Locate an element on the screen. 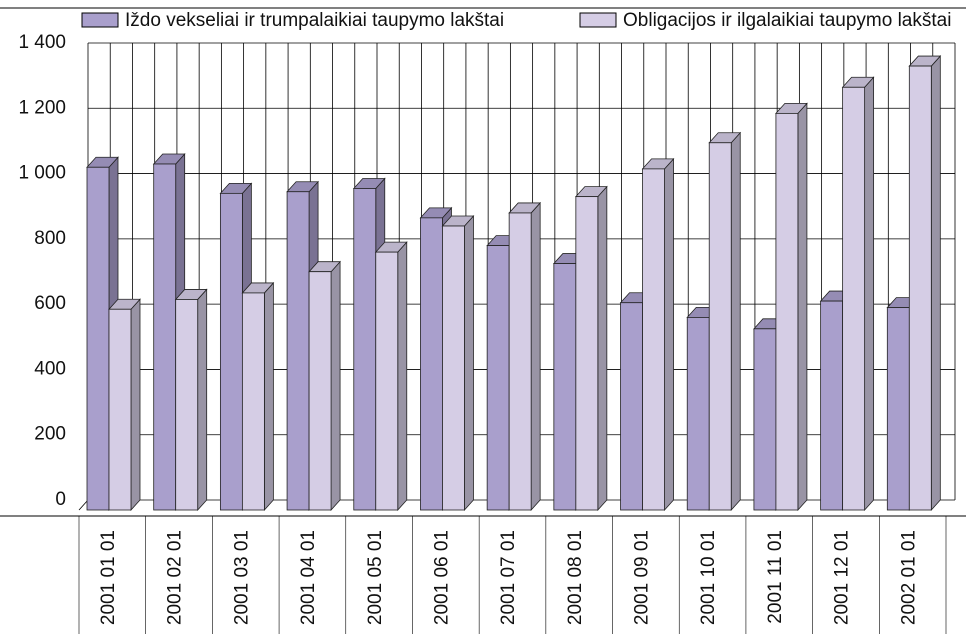  x-tick-label: 2001 03 01 is located at coordinates (241, 577).